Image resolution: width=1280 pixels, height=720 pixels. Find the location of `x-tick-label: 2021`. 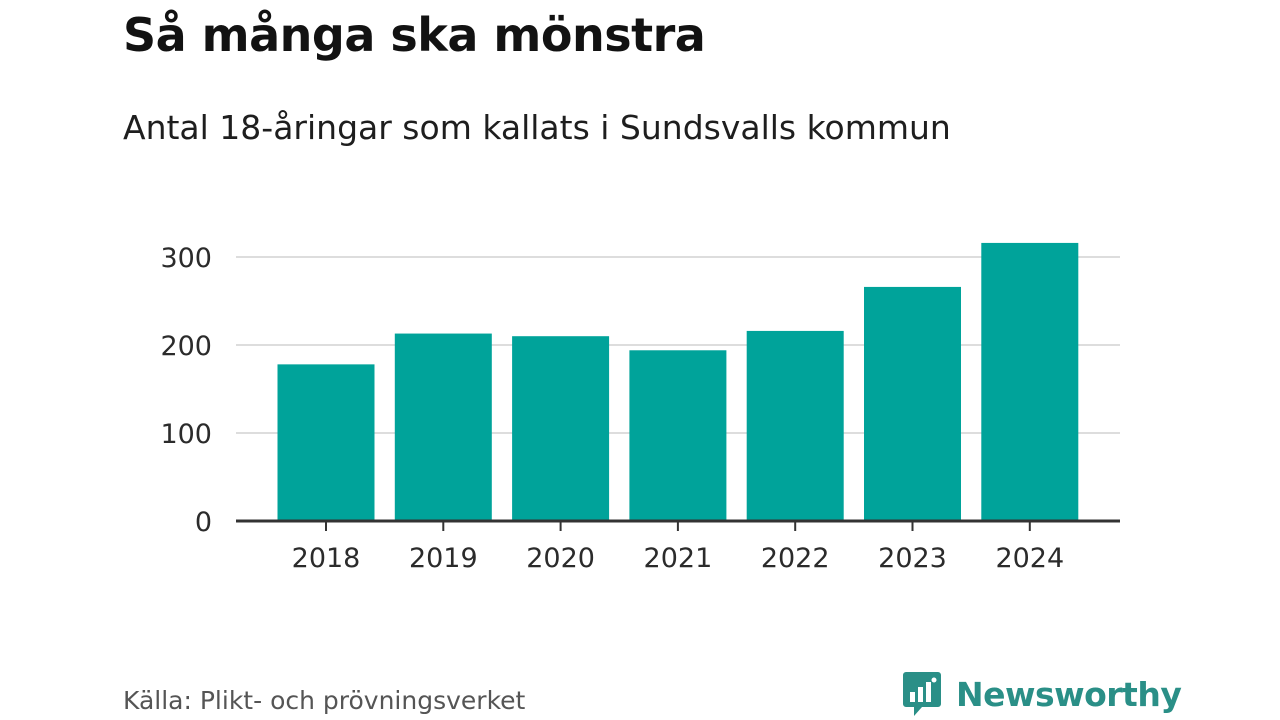

x-tick-label: 2021 is located at coordinates (678, 558).